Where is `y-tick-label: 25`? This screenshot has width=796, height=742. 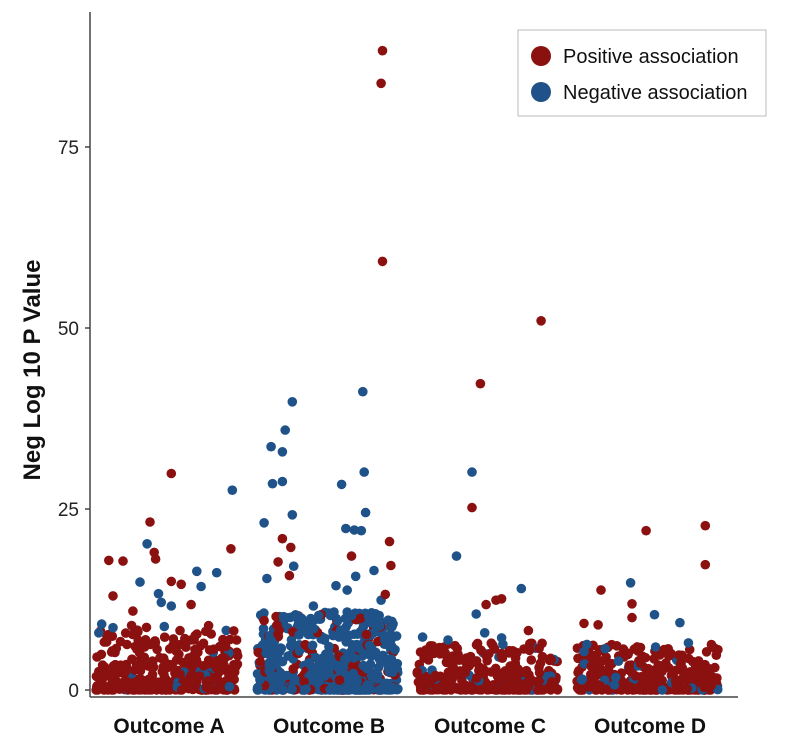
y-tick-label: 25 is located at coordinates (68, 510).